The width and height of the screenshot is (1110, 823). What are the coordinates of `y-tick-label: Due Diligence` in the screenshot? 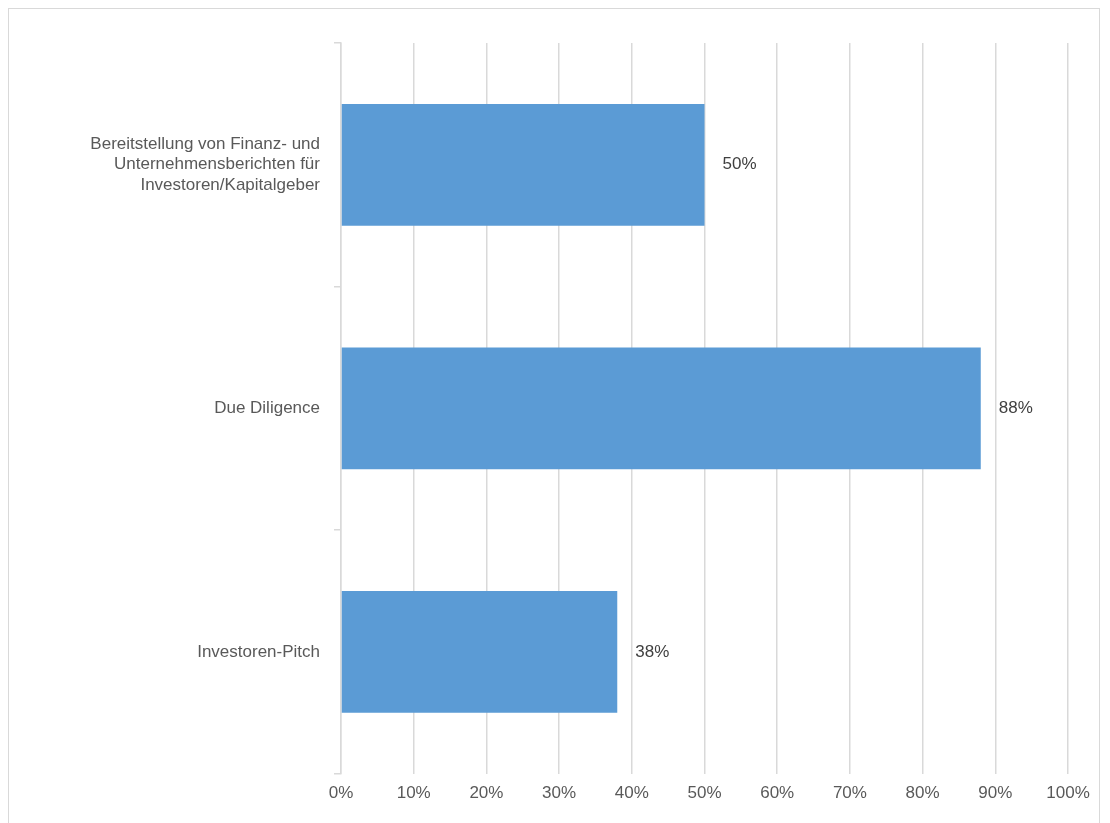 It's located at (267, 407).